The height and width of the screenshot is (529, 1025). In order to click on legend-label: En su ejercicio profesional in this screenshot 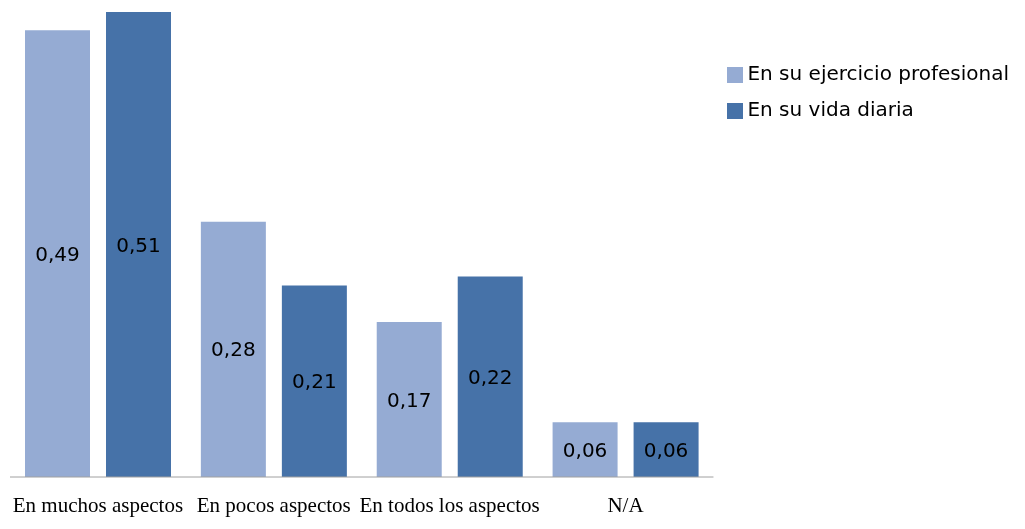, I will do `click(878, 73)`.